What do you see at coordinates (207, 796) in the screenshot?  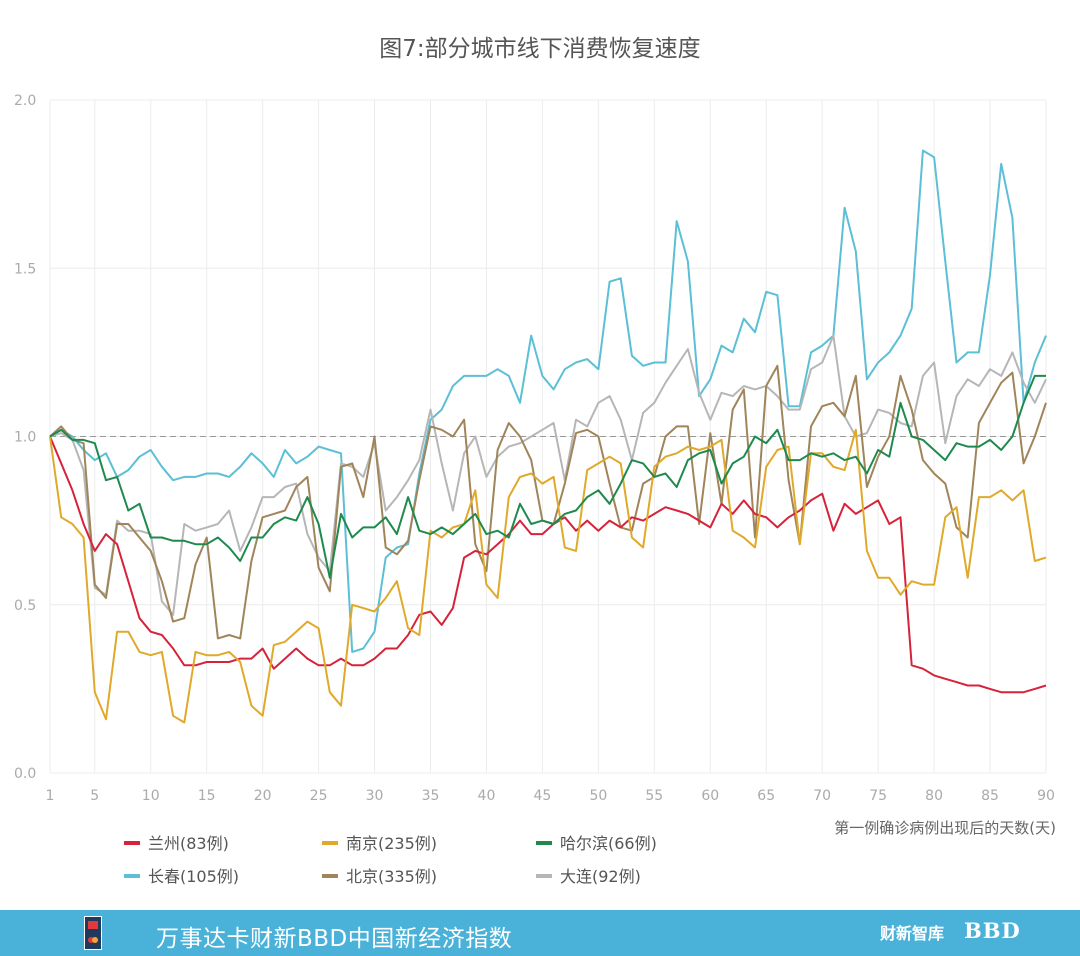 I see `x-tick-label: 15` at bounding box center [207, 796].